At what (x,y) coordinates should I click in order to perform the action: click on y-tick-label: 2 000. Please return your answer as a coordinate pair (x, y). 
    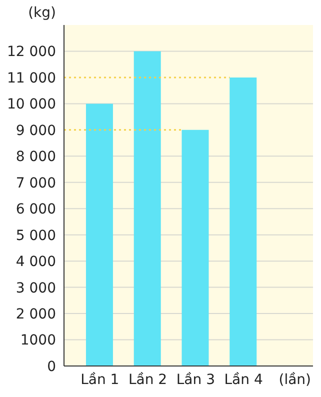
    Looking at the image, I should click on (36, 314).